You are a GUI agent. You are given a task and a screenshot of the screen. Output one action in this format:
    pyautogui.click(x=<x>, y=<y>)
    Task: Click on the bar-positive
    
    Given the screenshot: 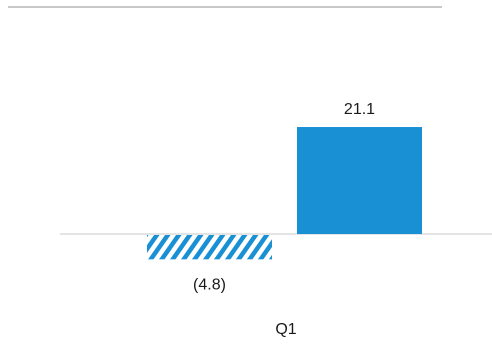 What is the action you would take?
    pyautogui.click(x=359, y=180)
    